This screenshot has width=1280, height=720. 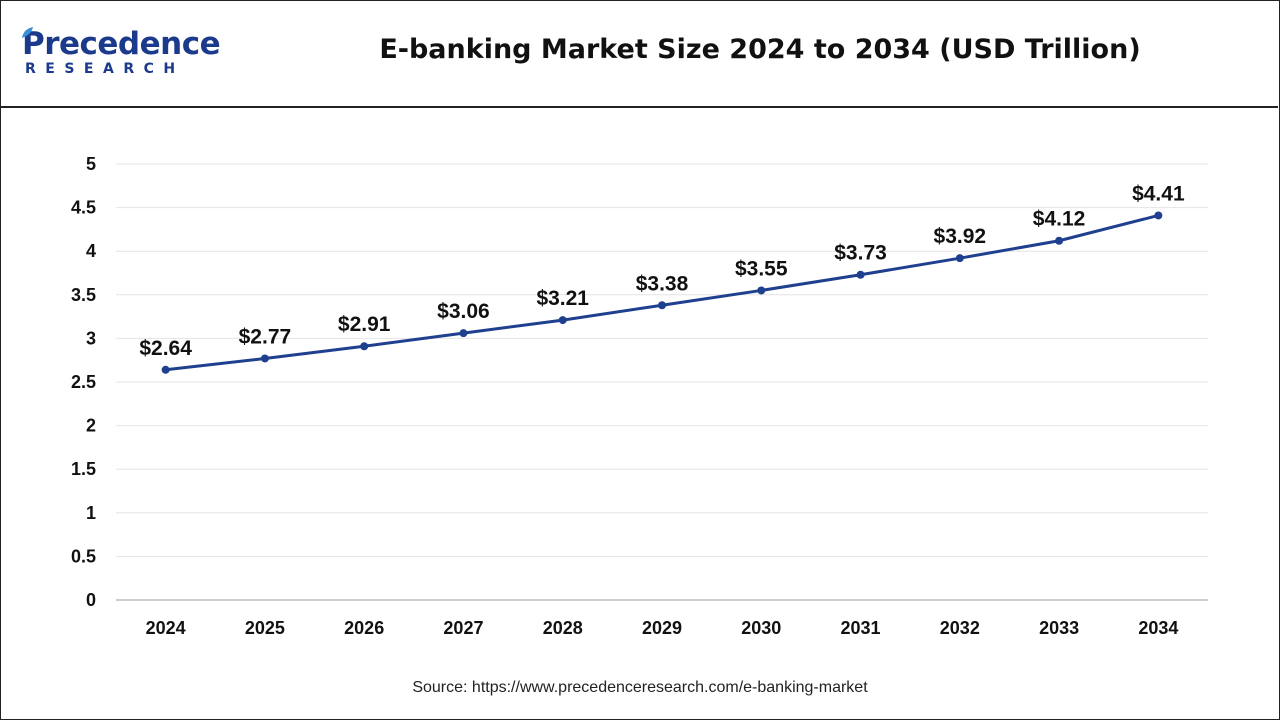 I want to click on y-tick-label: 2, so click(x=91, y=426).